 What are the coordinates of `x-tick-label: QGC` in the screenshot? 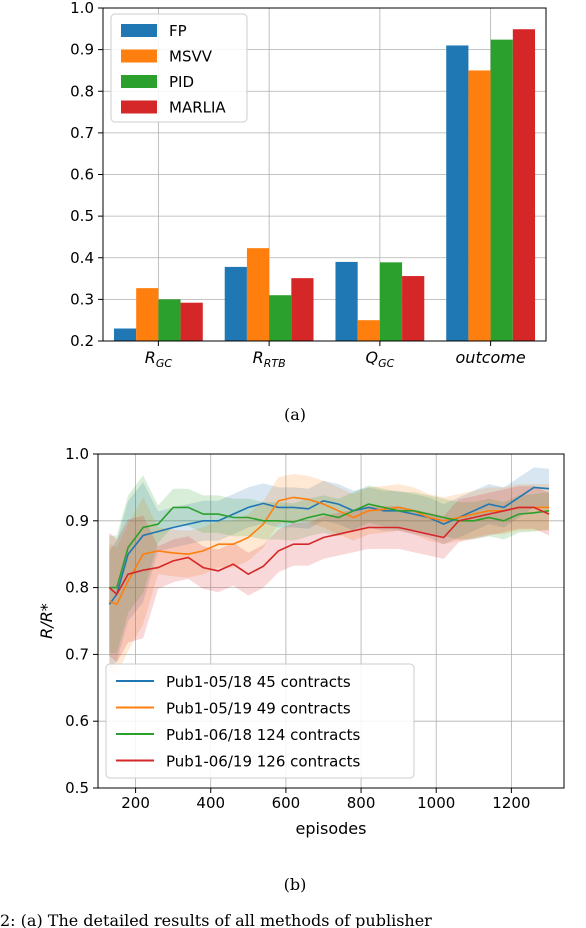 It's located at (379, 359).